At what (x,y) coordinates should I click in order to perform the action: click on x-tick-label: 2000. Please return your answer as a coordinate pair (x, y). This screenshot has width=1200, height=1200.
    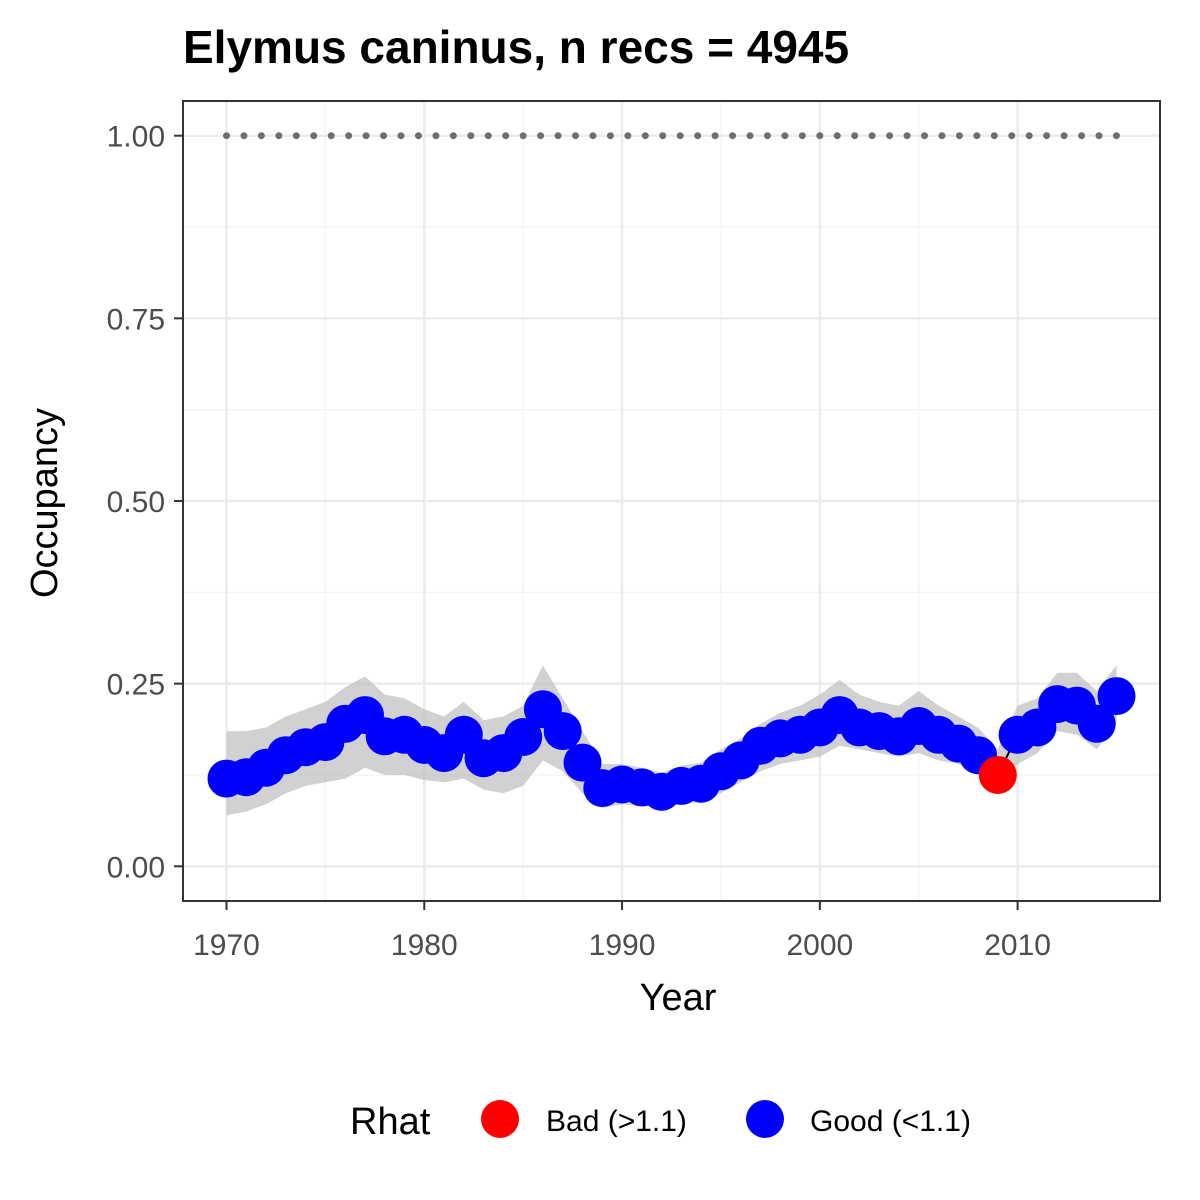
    Looking at the image, I should click on (819, 945).